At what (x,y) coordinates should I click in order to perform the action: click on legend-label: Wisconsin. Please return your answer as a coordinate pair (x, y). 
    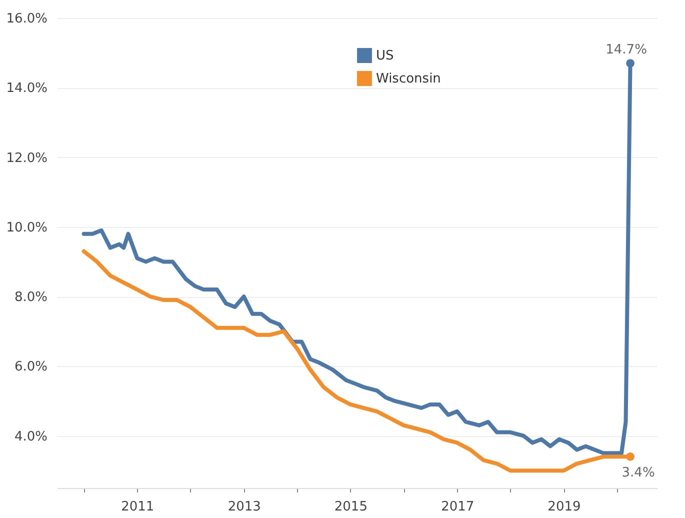
    Looking at the image, I should click on (408, 79).